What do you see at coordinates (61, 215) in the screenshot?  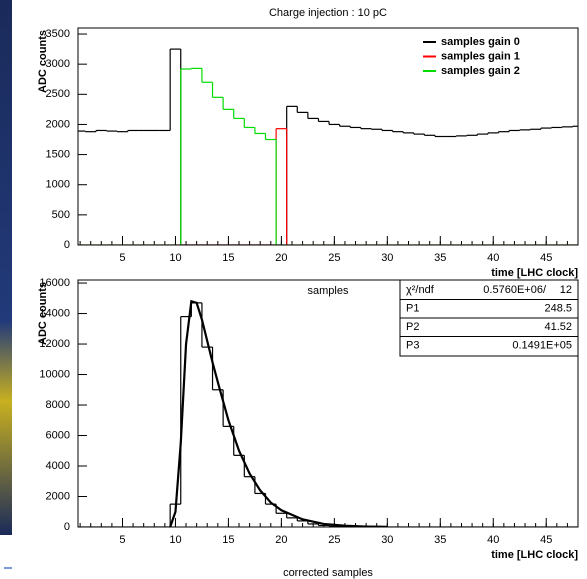 I see `y-tick-label: 500` at bounding box center [61, 215].